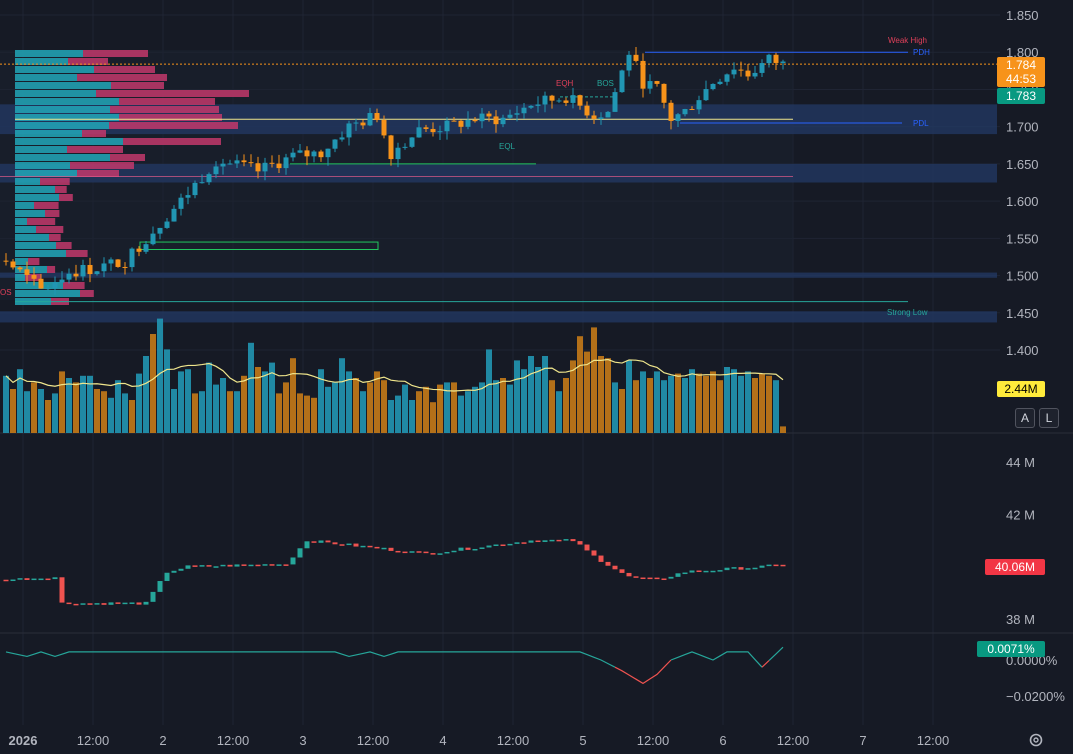  What do you see at coordinates (394, 572) in the screenshot?
I see `cvd-candles` at bounding box center [394, 572].